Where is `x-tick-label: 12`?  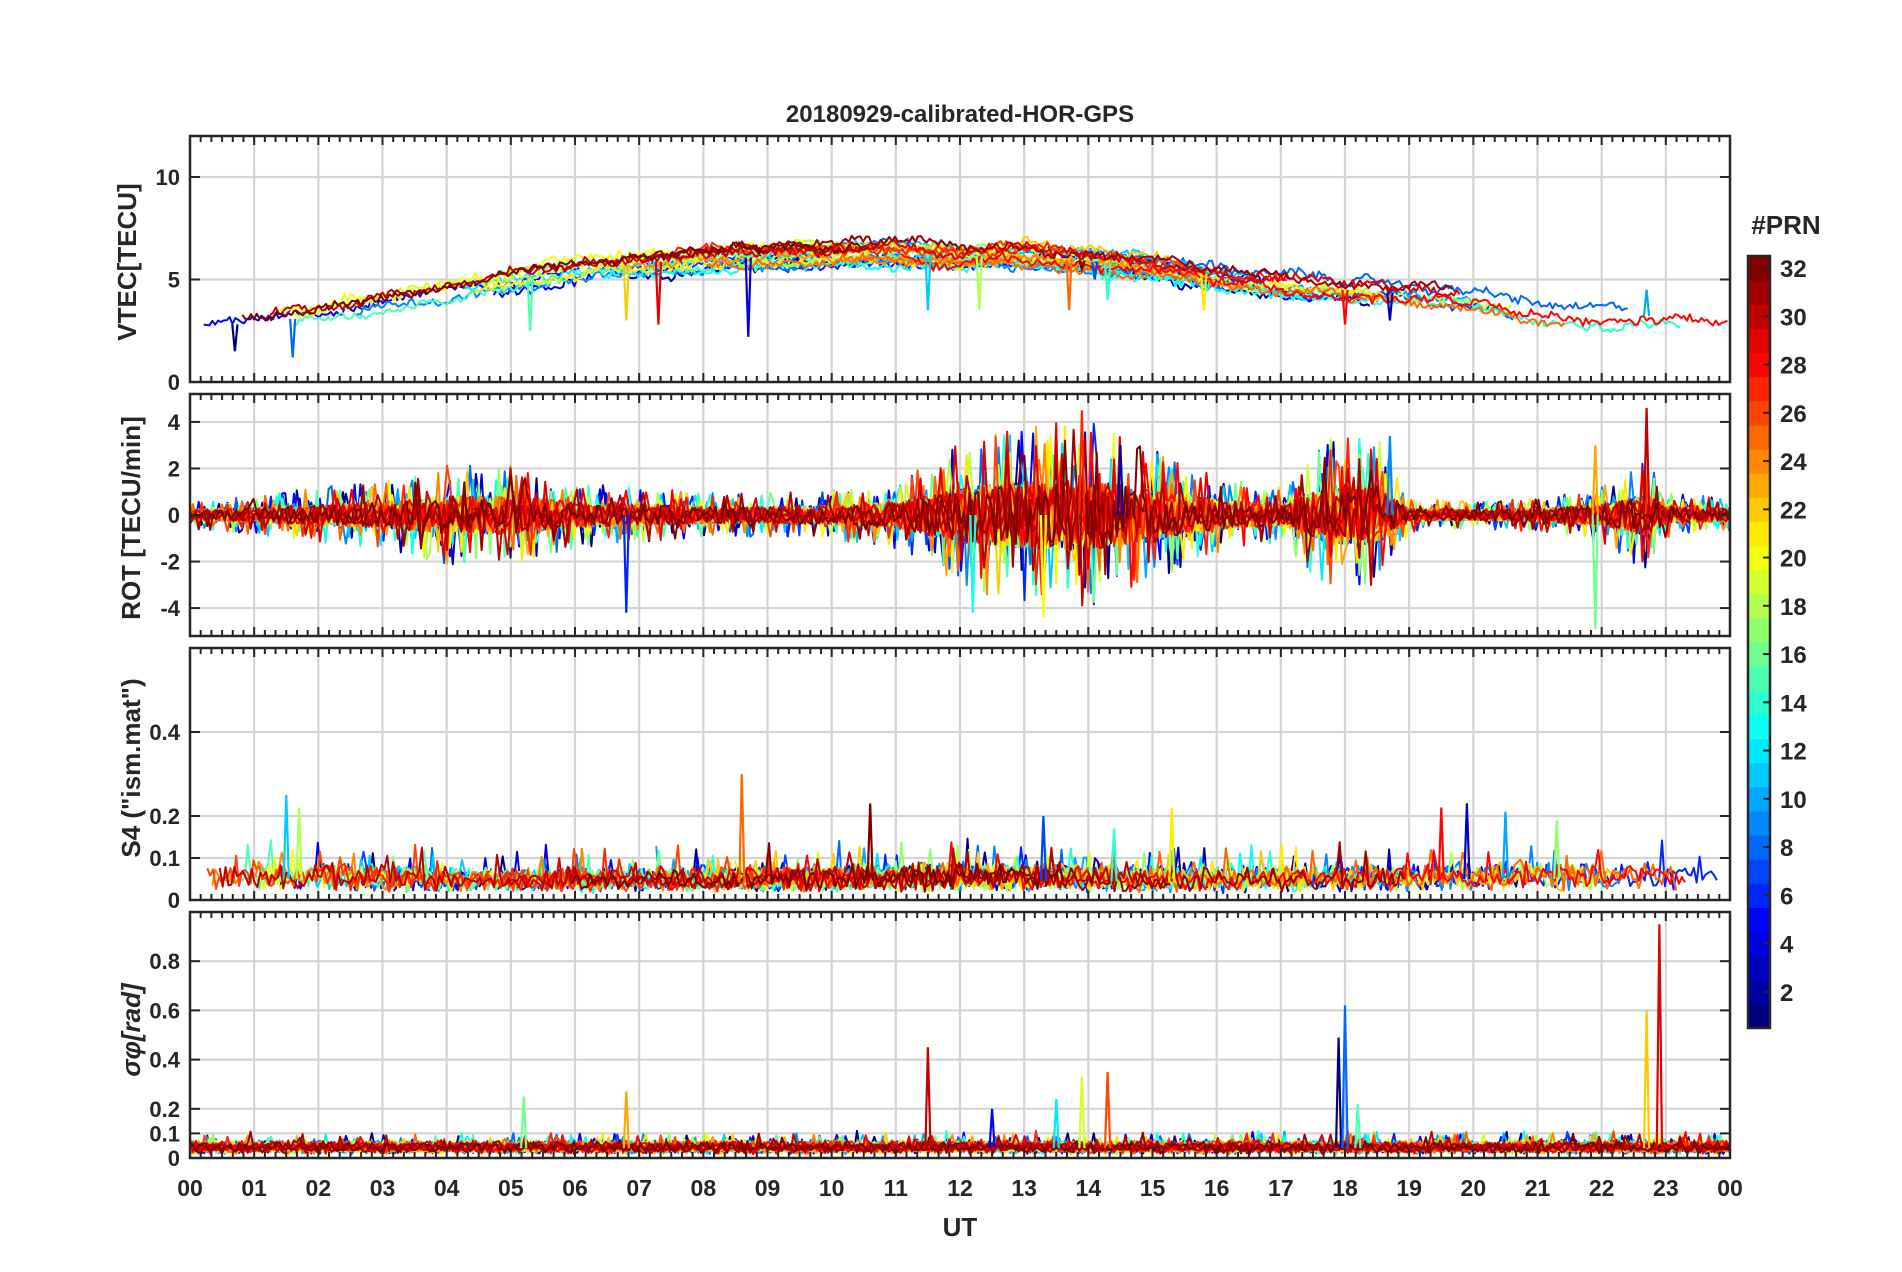
x-tick-label: 12 is located at coordinates (960, 1188).